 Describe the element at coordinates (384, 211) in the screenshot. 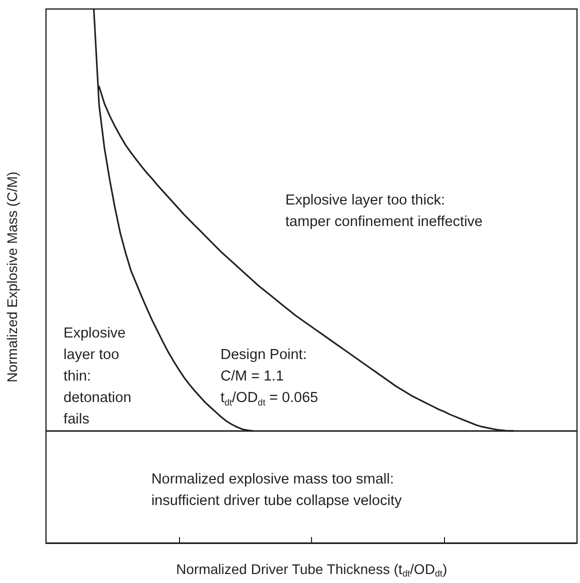

I see `annotation: Explosive layer too thick: tamper confinement ineffective` at that location.